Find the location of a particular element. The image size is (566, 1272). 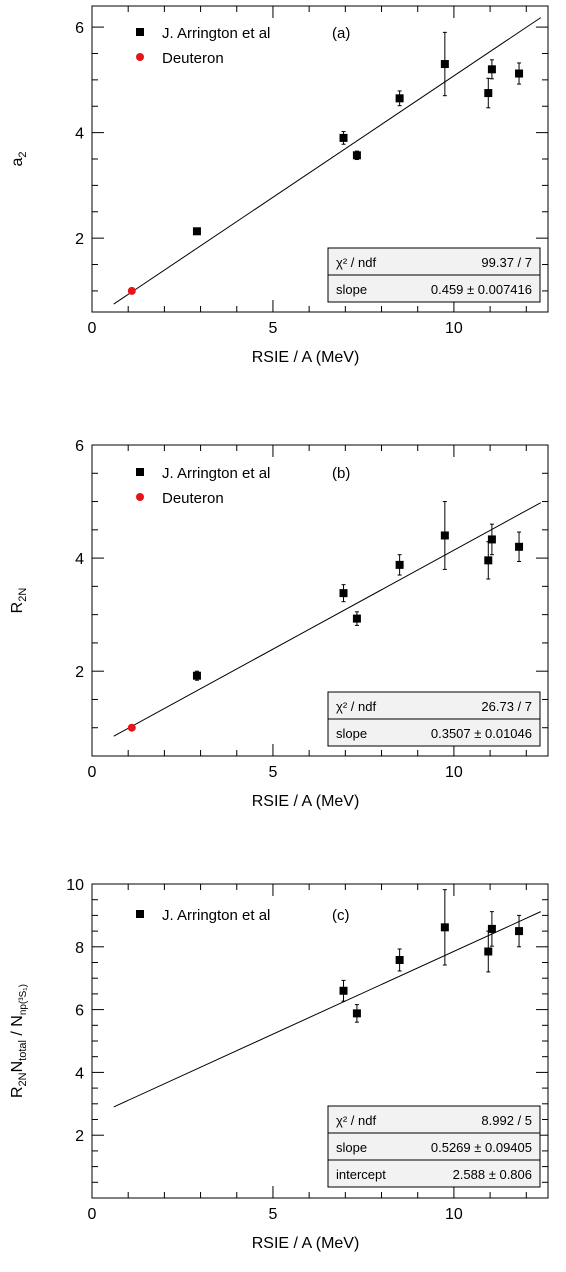

stats-value: 99.37 / 7 is located at coordinates (506, 262).